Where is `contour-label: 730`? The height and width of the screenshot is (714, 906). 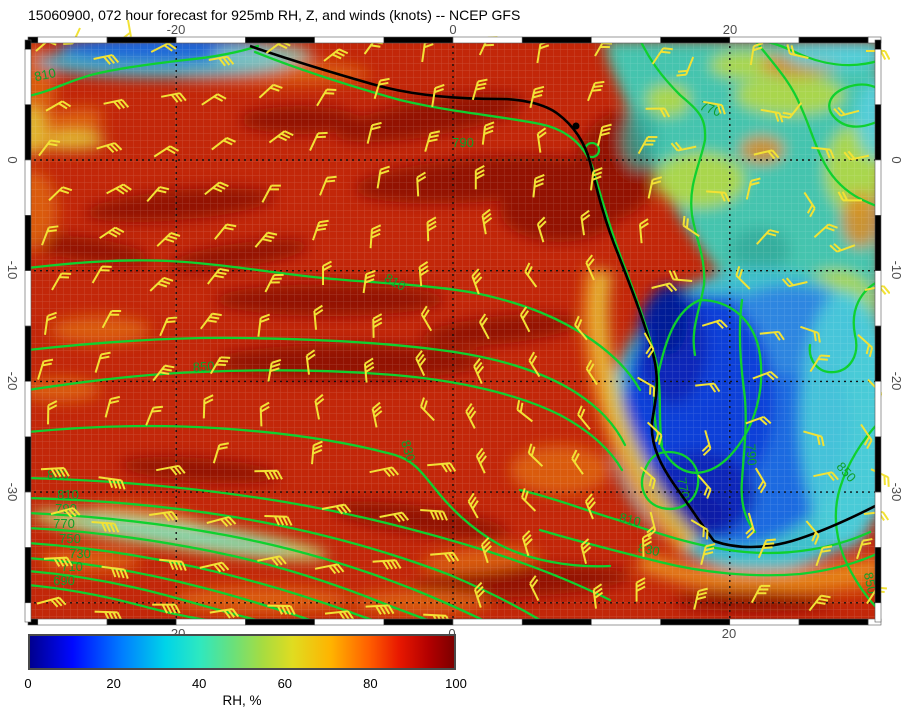 contour-label: 730 is located at coordinates (80, 553).